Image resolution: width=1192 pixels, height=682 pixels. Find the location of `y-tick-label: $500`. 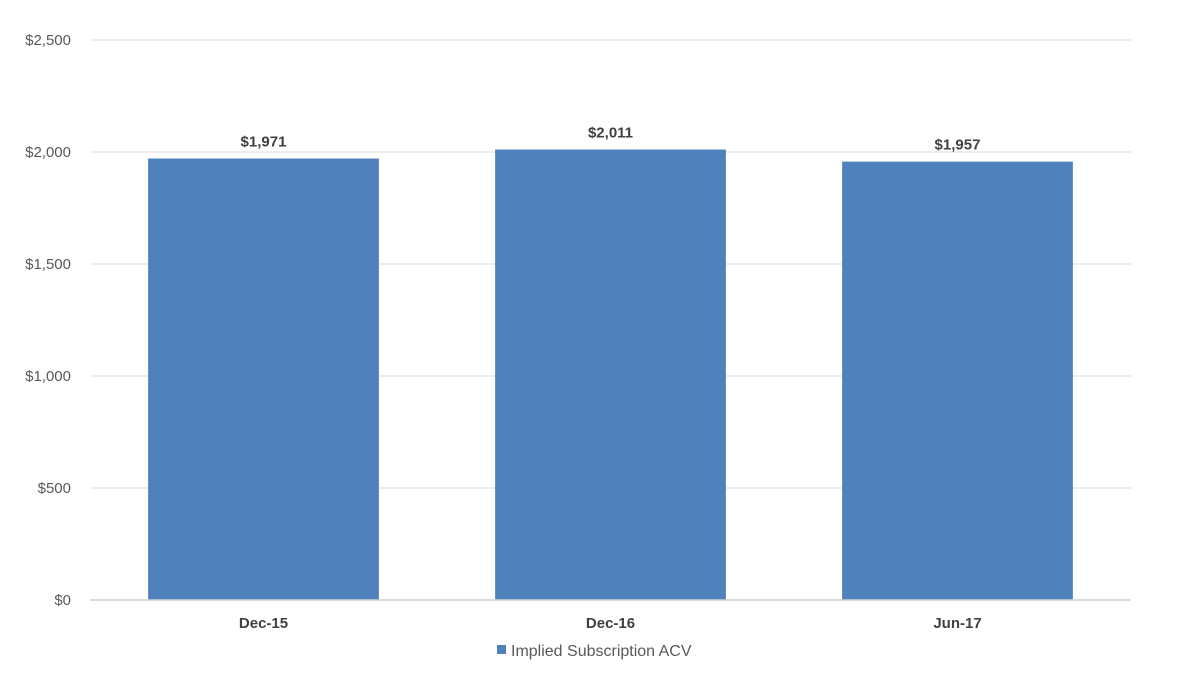

y-tick-label: $500 is located at coordinates (54, 488).